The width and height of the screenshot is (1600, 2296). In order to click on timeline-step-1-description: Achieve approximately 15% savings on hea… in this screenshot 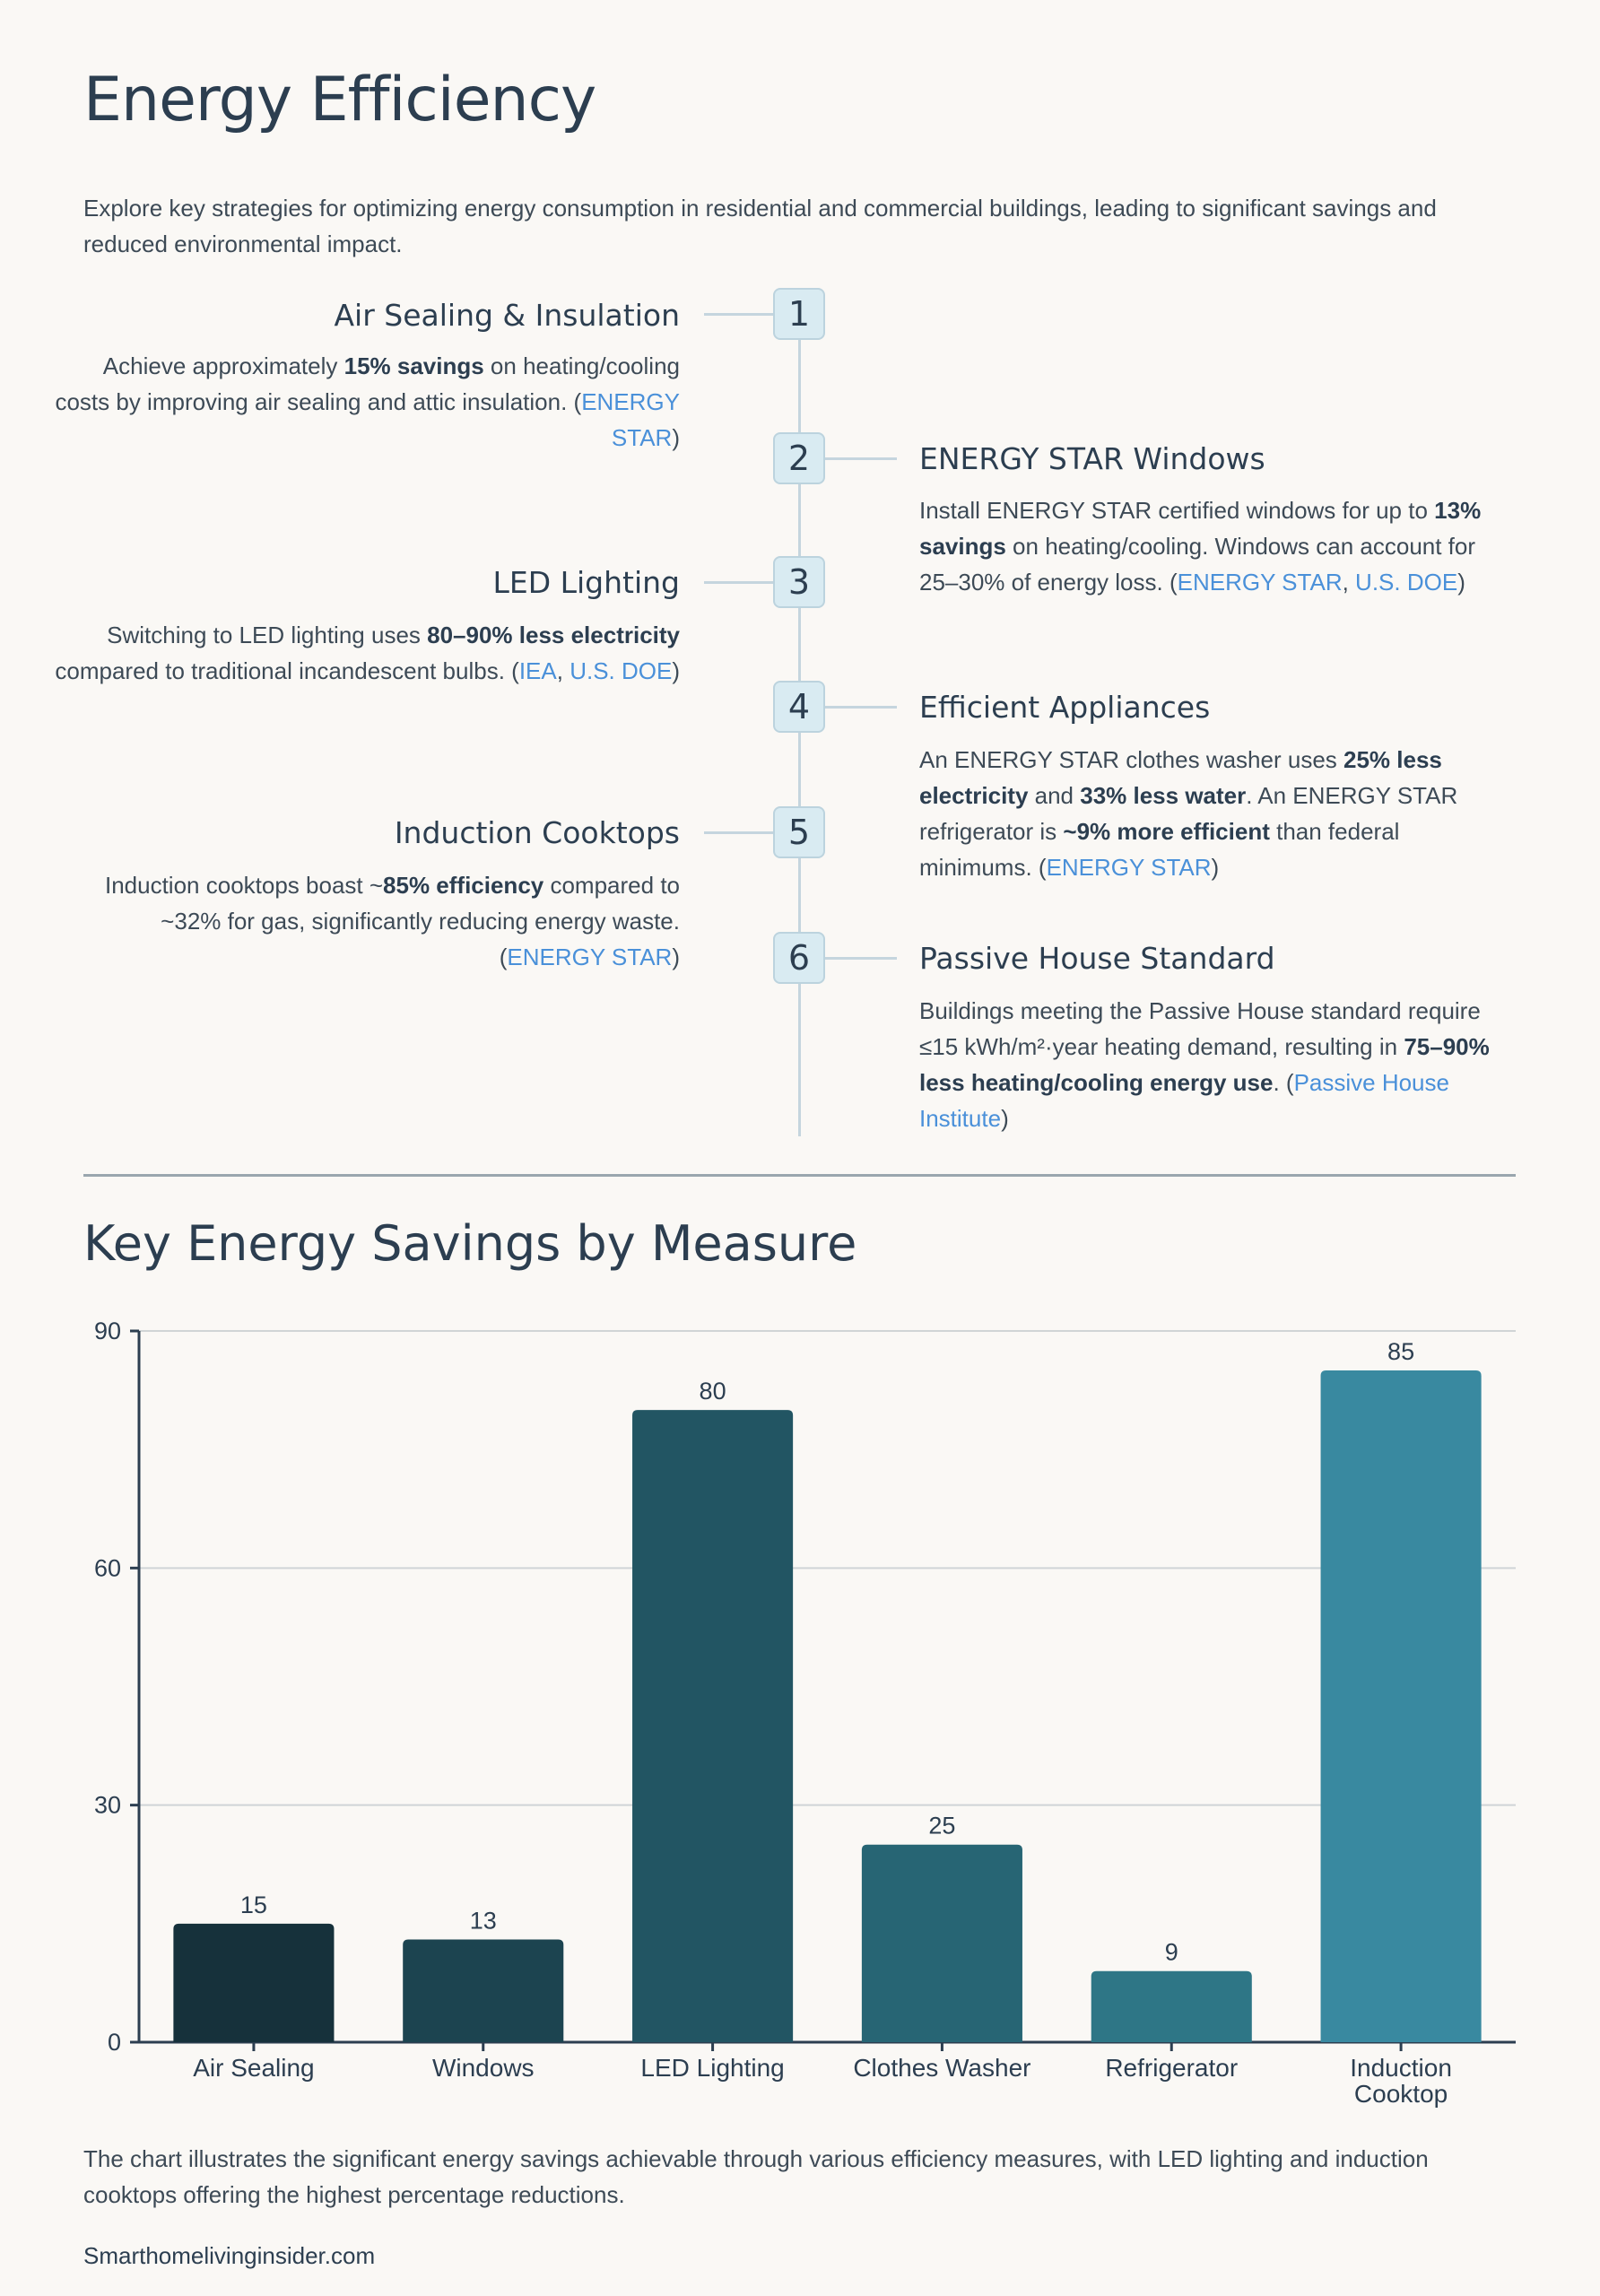, I will do `click(366, 402)`.